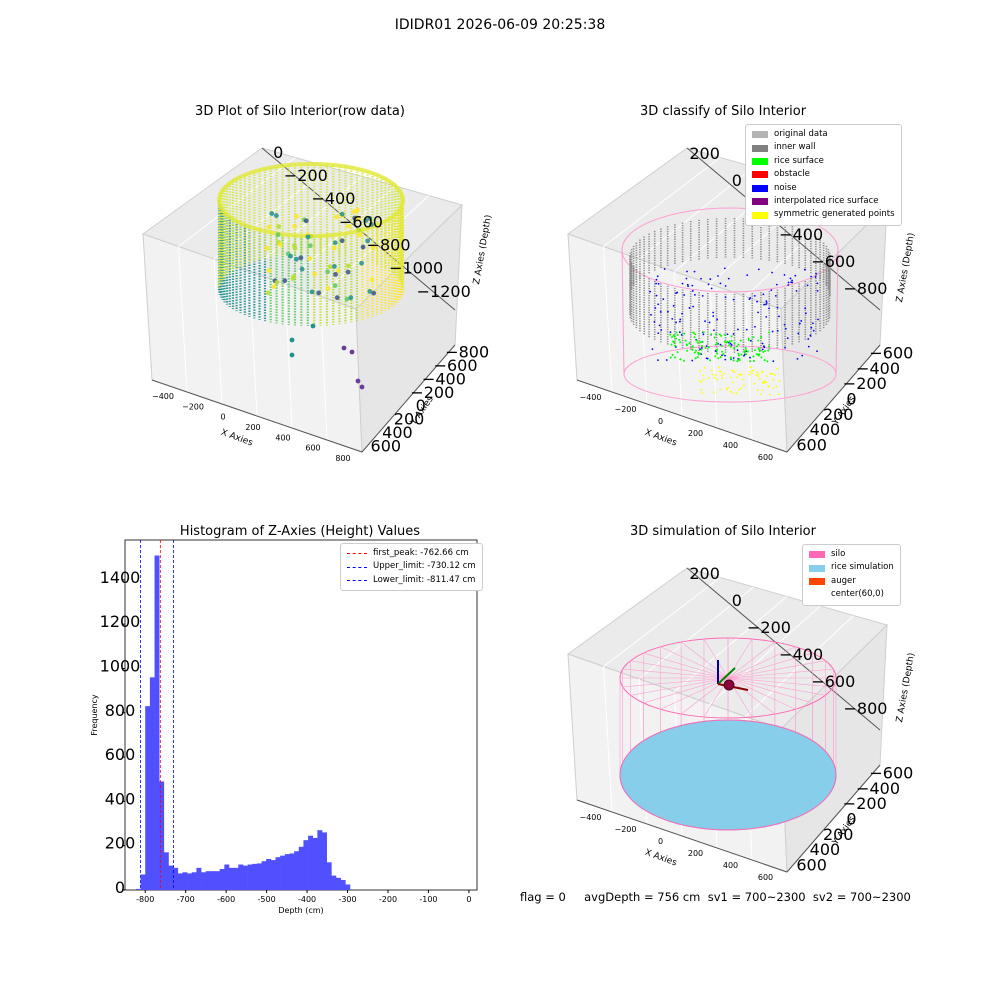 This screenshot has width=1000, height=1000. What do you see at coordinates (843, 581) in the screenshot?
I see `legend-label: auger` at bounding box center [843, 581].